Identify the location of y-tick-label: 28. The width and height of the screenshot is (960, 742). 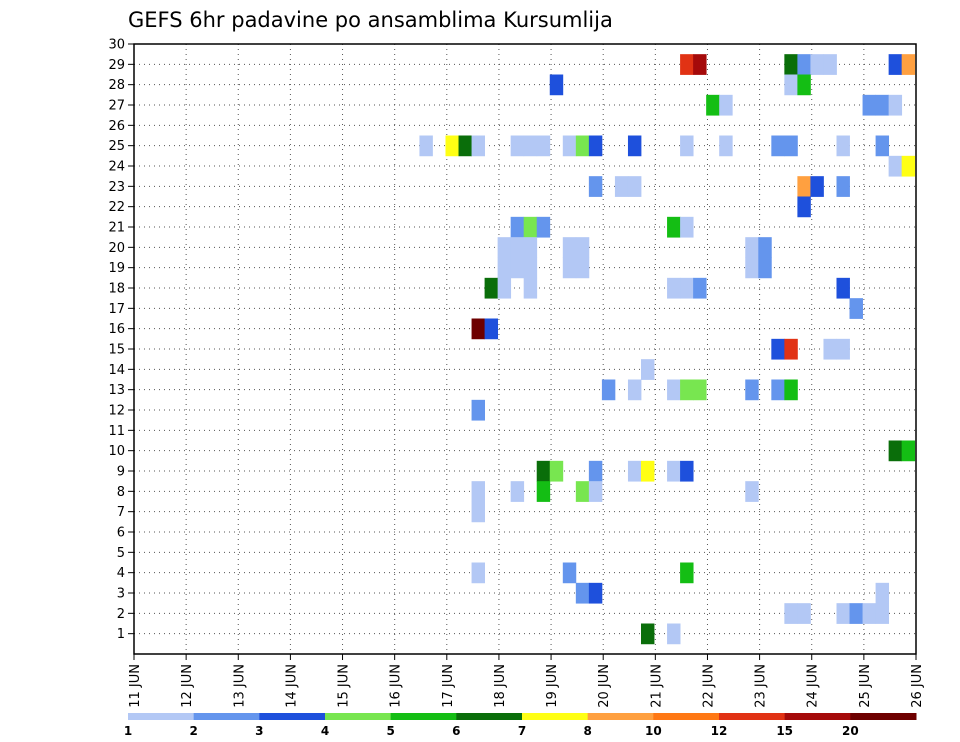
(116, 85).